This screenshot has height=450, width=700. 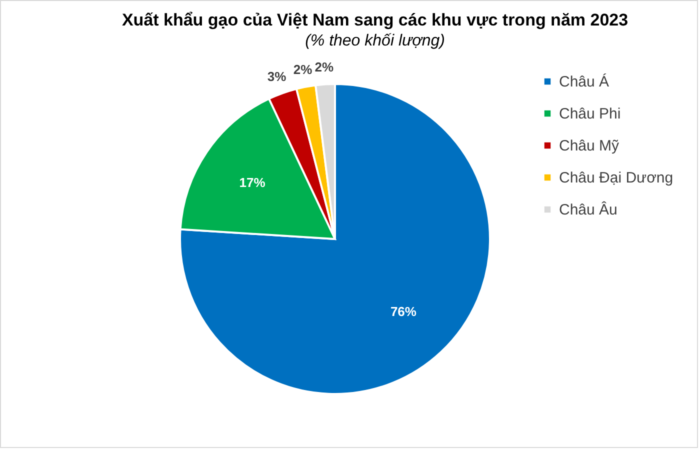 I want to click on data-label: 17%, so click(x=252, y=182).